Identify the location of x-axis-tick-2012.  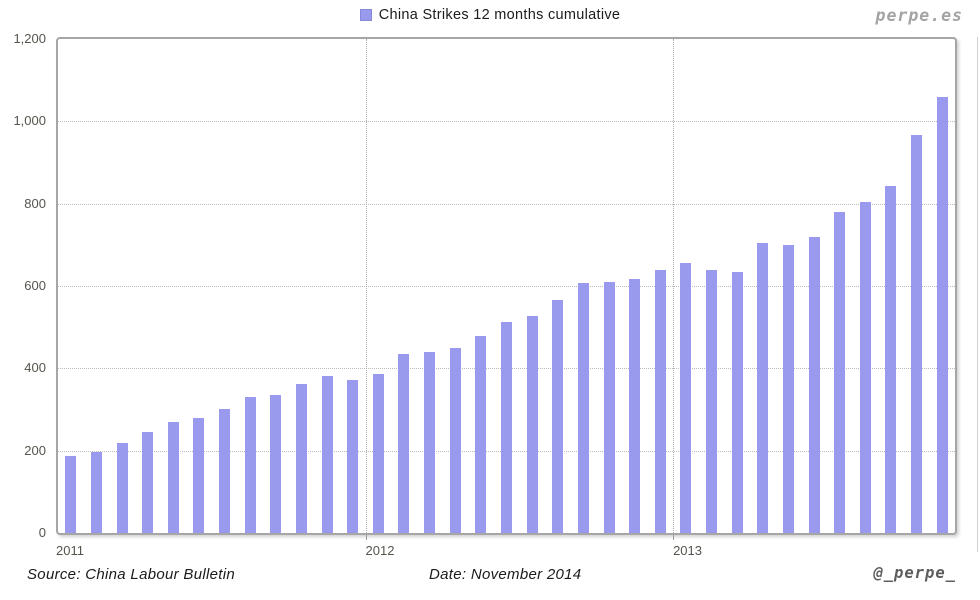
(366, 537).